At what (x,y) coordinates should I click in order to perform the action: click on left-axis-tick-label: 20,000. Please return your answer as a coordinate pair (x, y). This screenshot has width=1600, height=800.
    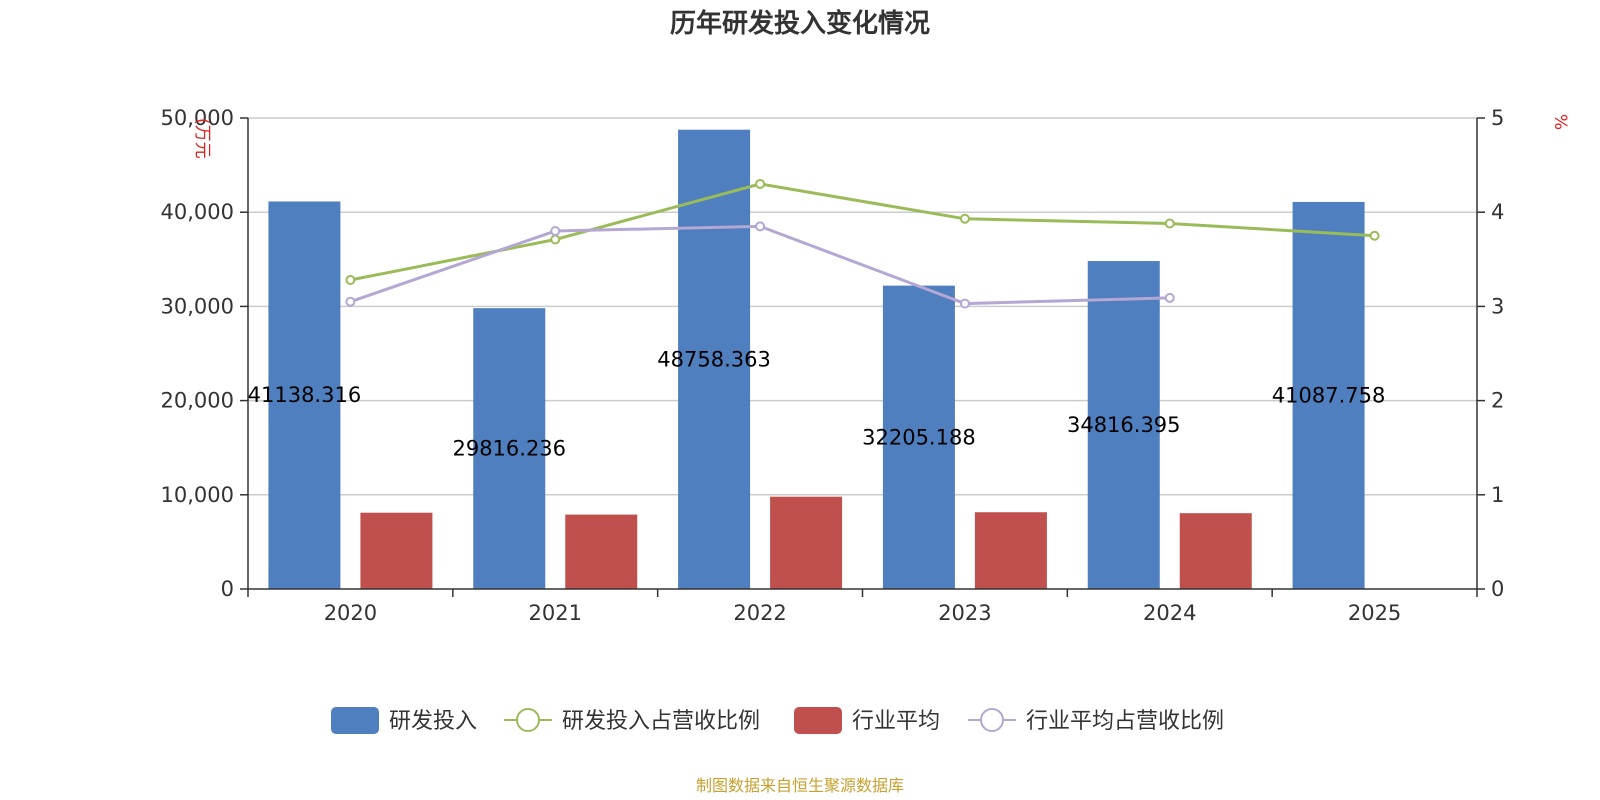
    Looking at the image, I should click on (197, 401).